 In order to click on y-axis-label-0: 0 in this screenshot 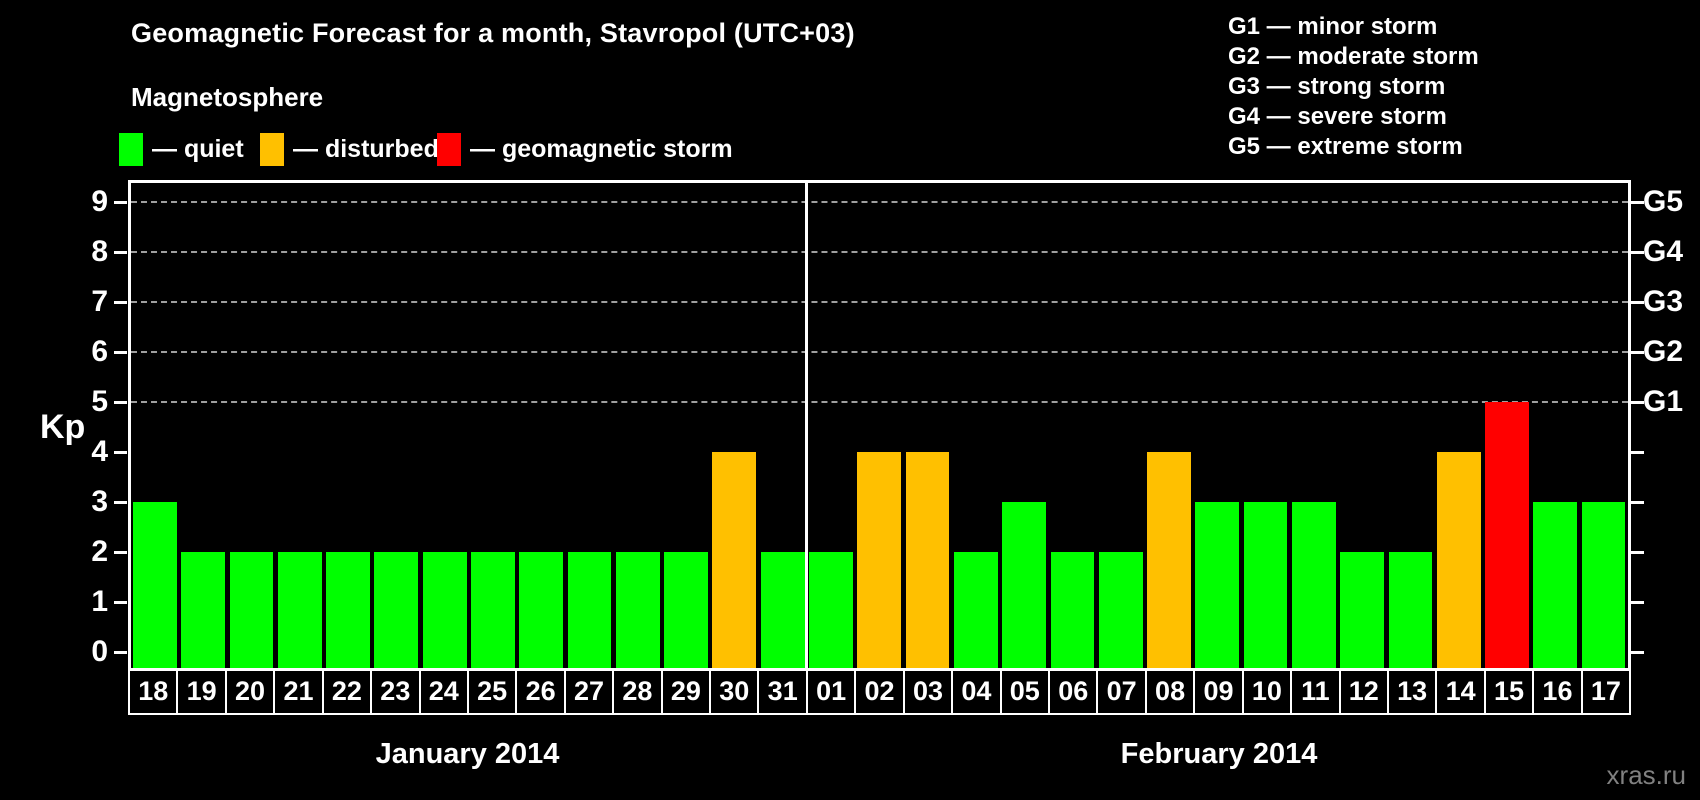, I will do `click(99, 651)`.